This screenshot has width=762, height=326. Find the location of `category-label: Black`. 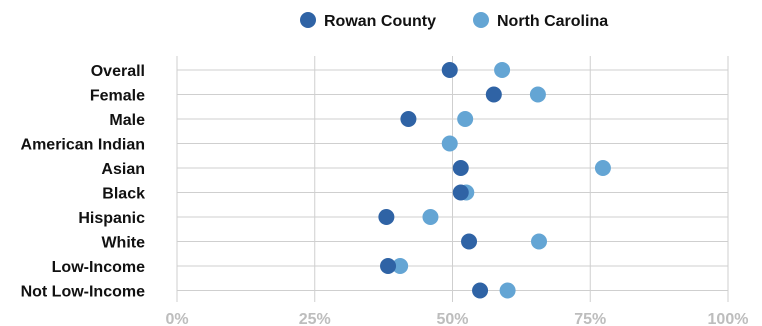

category-label: Black is located at coordinates (123, 194).